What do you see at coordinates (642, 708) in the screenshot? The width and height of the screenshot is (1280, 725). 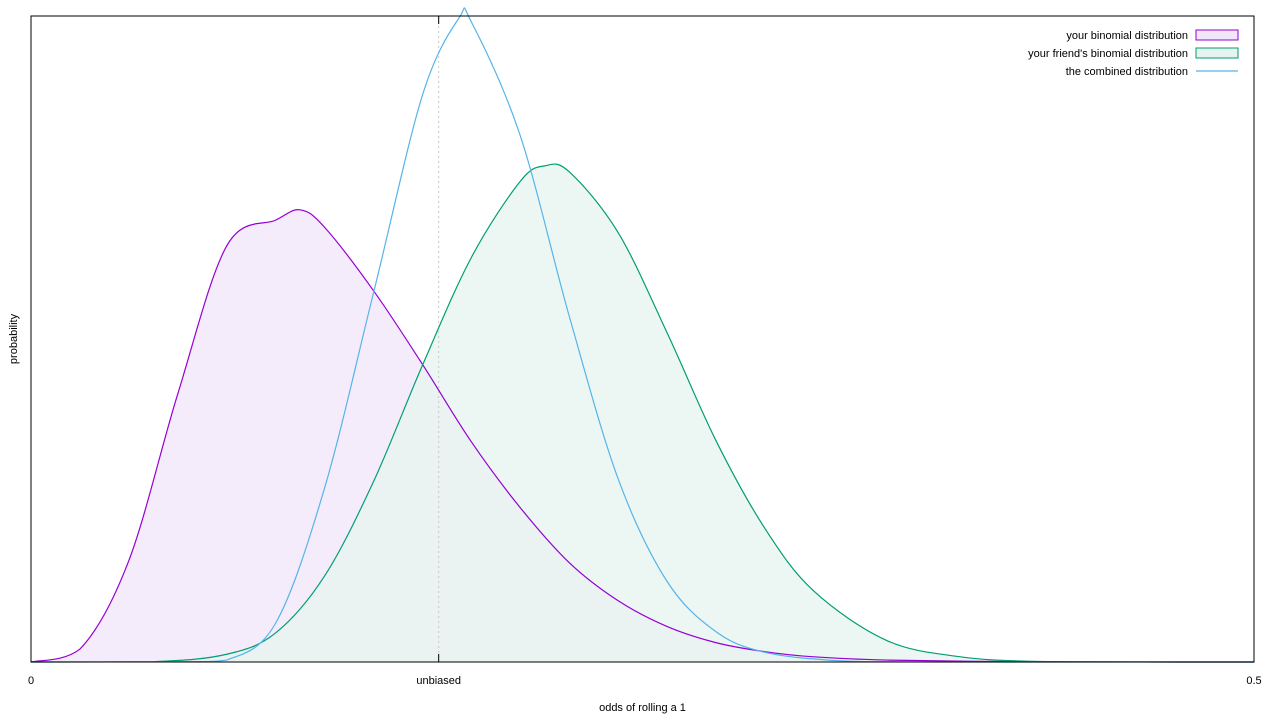 I see `x-axis-label: odds of rolling a 1` at bounding box center [642, 708].